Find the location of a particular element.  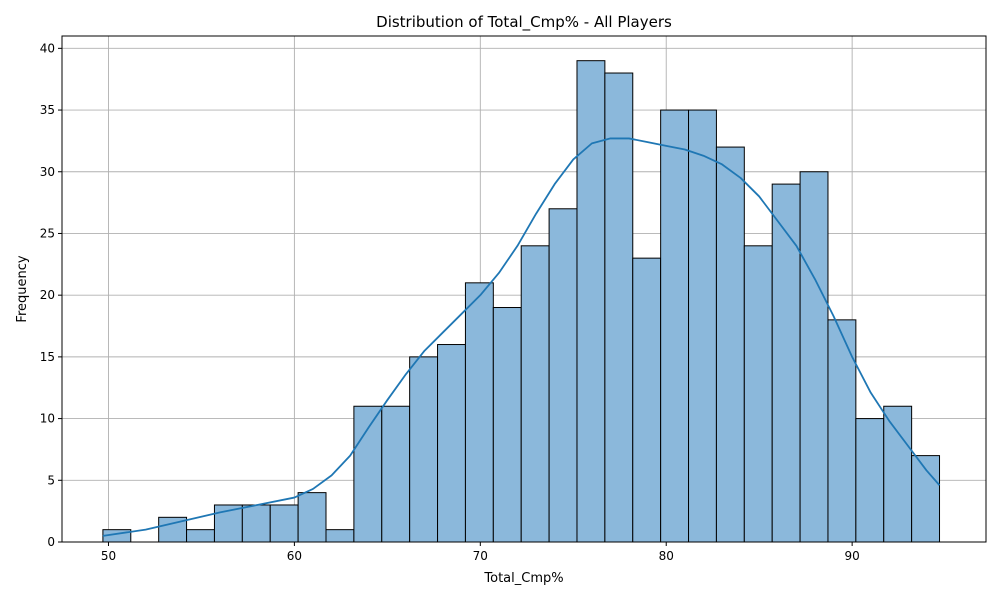

x-tick-label: 50 is located at coordinates (108, 556).